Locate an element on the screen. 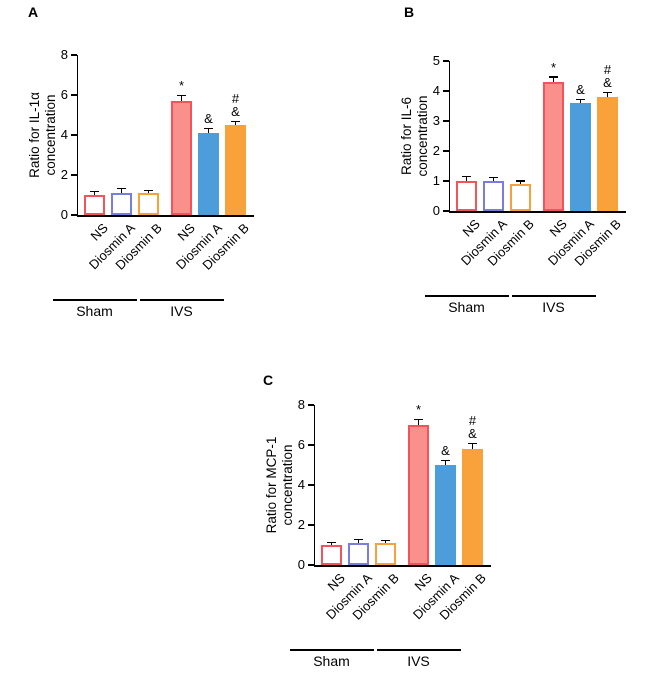 This screenshot has width=649, height=687. panel-letter-b: B is located at coordinates (409, 12).